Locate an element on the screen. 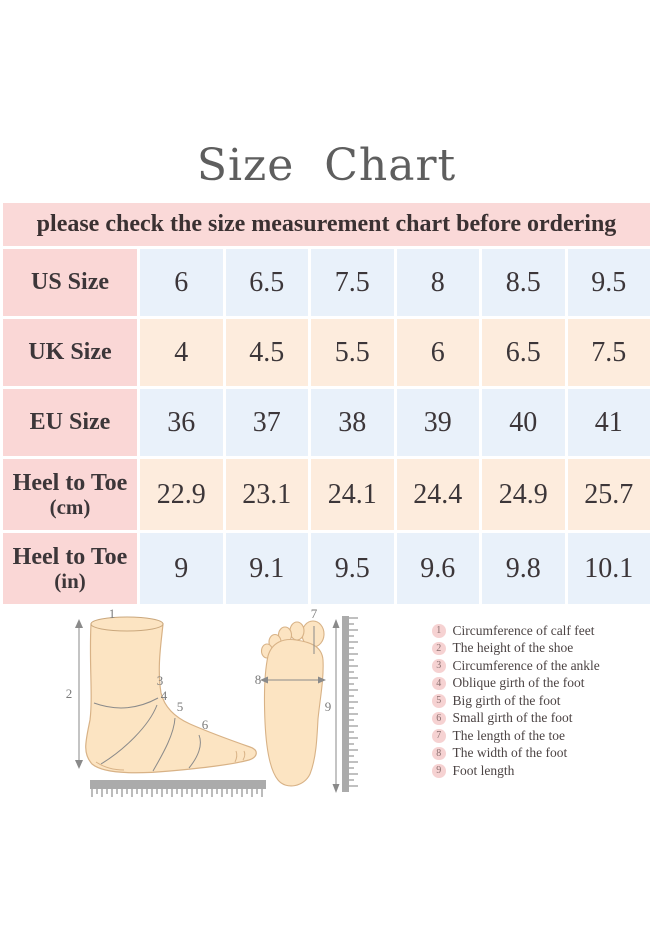 The width and height of the screenshot is (653, 940). size-cell: 38 is located at coordinates (352, 422).